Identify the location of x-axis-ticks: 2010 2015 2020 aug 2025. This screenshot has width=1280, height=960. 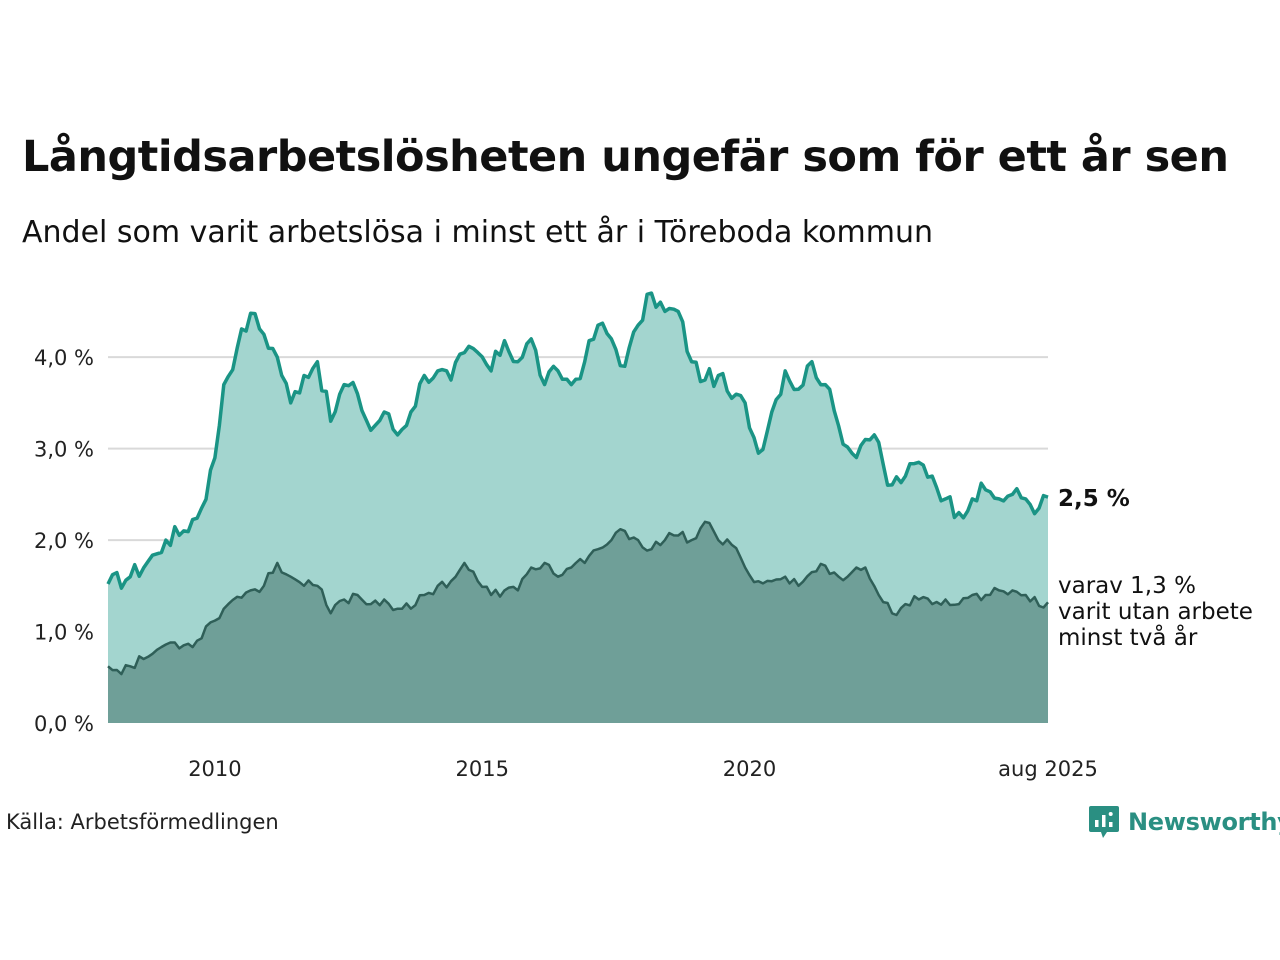
(643, 769).